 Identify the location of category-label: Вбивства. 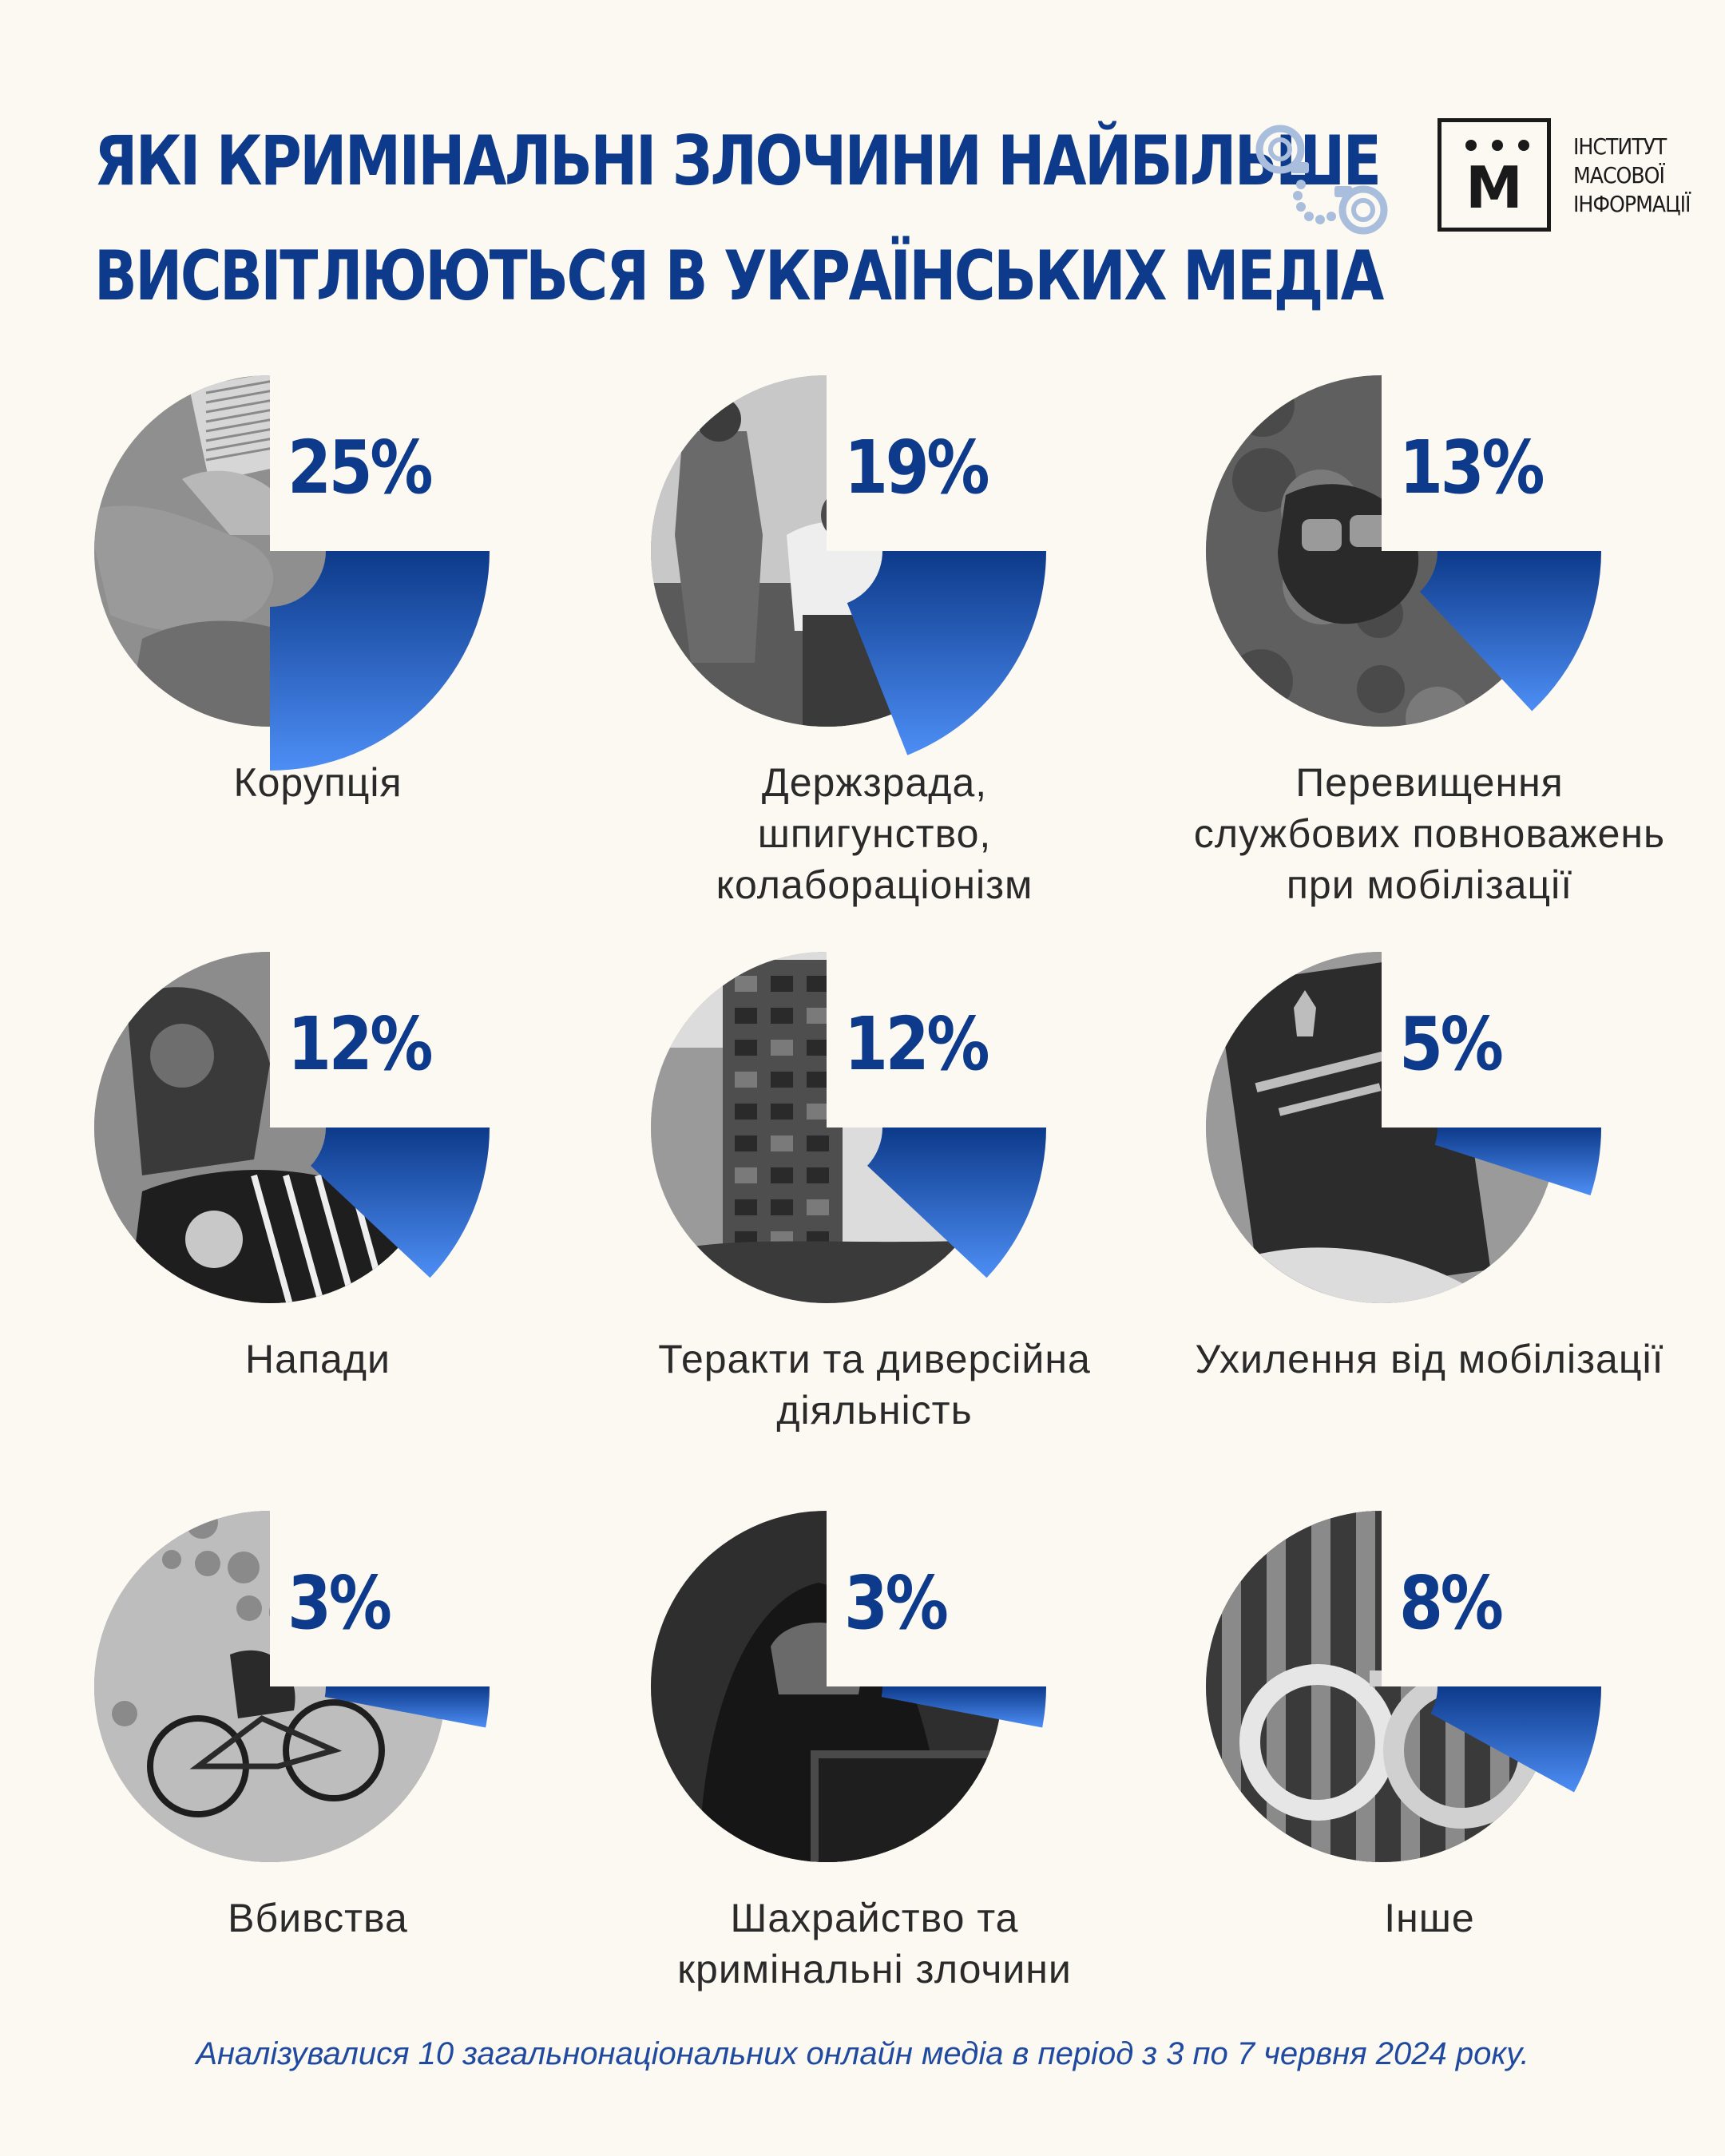
(318, 1918).